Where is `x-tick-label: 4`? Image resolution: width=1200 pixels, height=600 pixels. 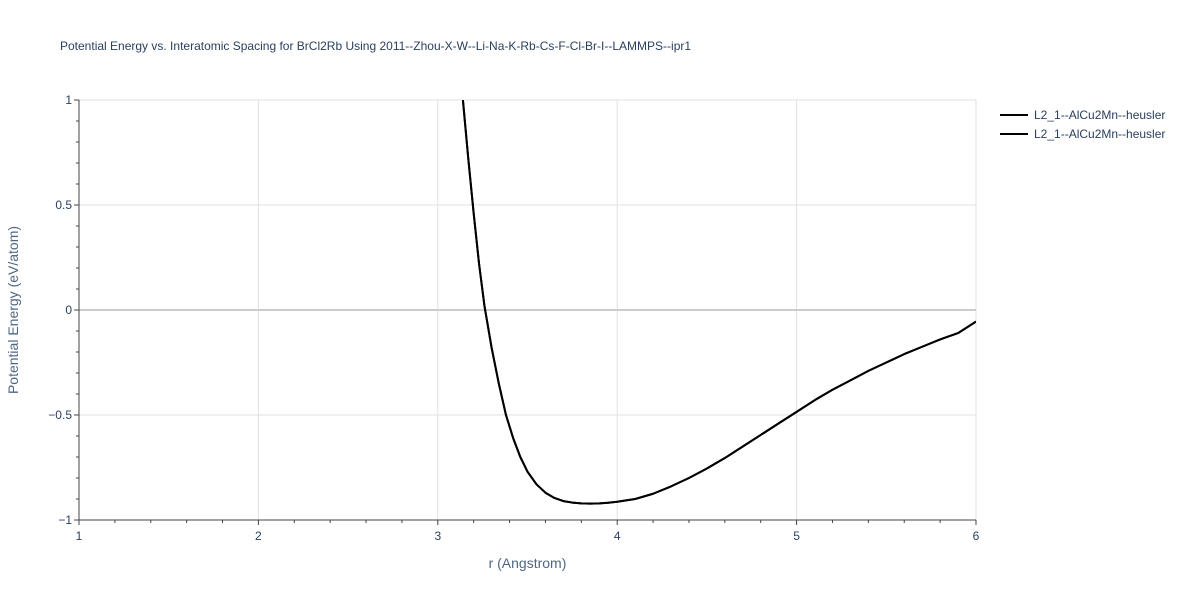 x-tick-label: 4 is located at coordinates (617, 536).